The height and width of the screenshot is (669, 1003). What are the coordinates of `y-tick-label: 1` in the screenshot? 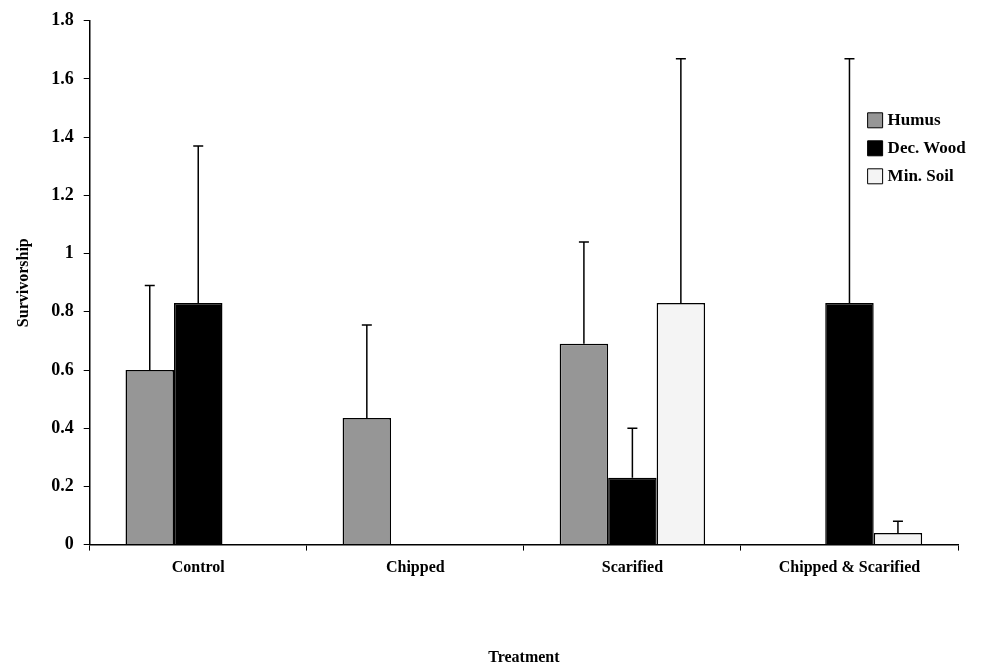 It's located at (69, 252).